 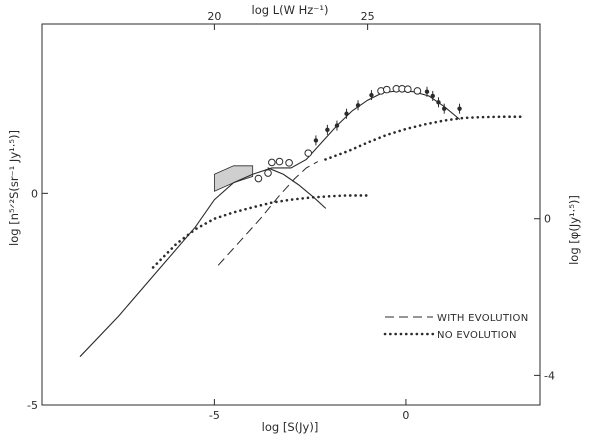 What do you see at coordinates (456, 327) in the screenshot?
I see `legend: WITH EVOLUTION NO EVOLUTION` at bounding box center [456, 327].